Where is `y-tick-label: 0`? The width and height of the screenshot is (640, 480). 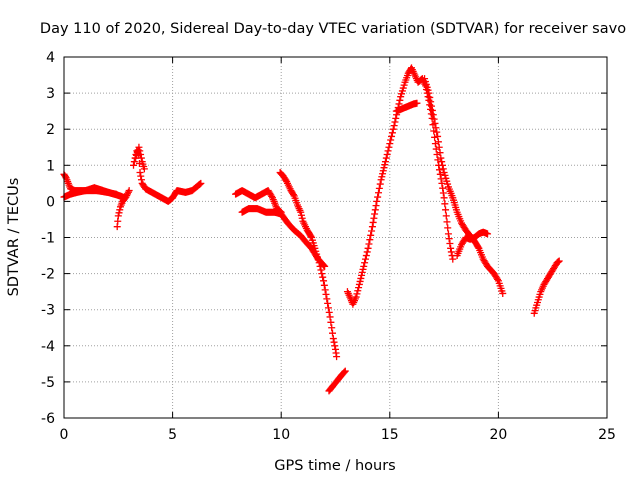 y-tick-label: 0 is located at coordinates (50, 202).